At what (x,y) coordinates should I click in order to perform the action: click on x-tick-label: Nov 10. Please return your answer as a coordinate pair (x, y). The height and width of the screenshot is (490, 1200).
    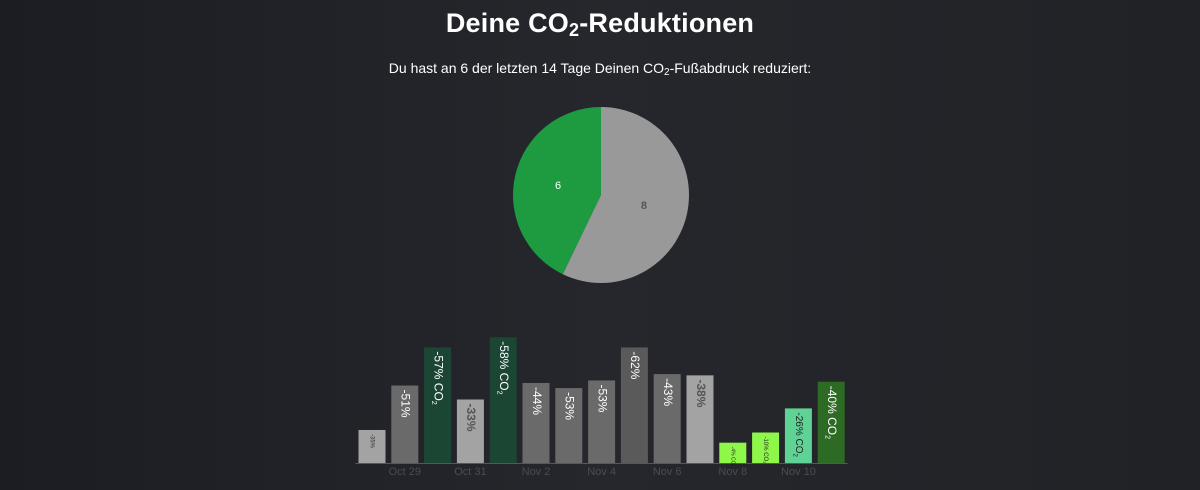
    Looking at the image, I should click on (798, 472).